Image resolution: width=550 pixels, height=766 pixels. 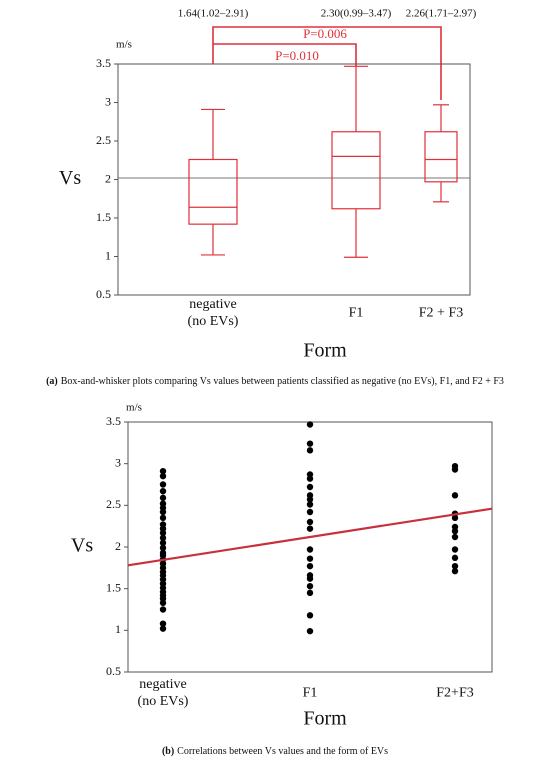 I want to click on bracket, so click(x=285, y=54).